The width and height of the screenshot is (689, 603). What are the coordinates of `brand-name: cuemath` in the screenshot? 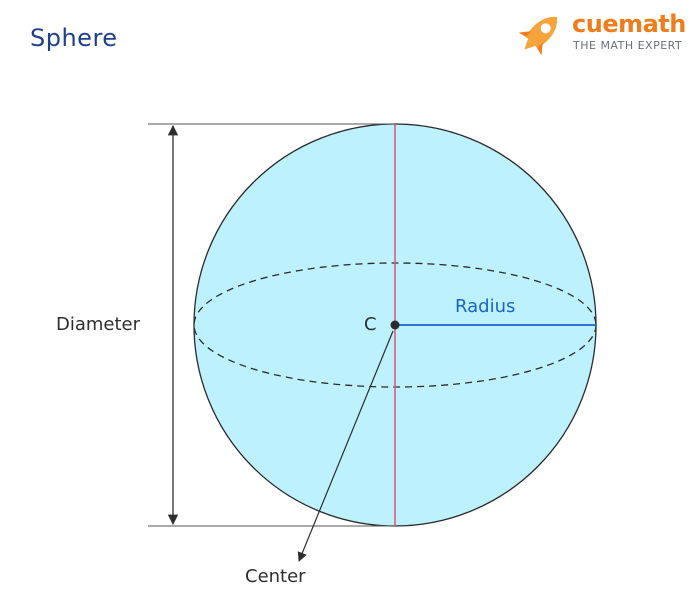 It's located at (629, 24).